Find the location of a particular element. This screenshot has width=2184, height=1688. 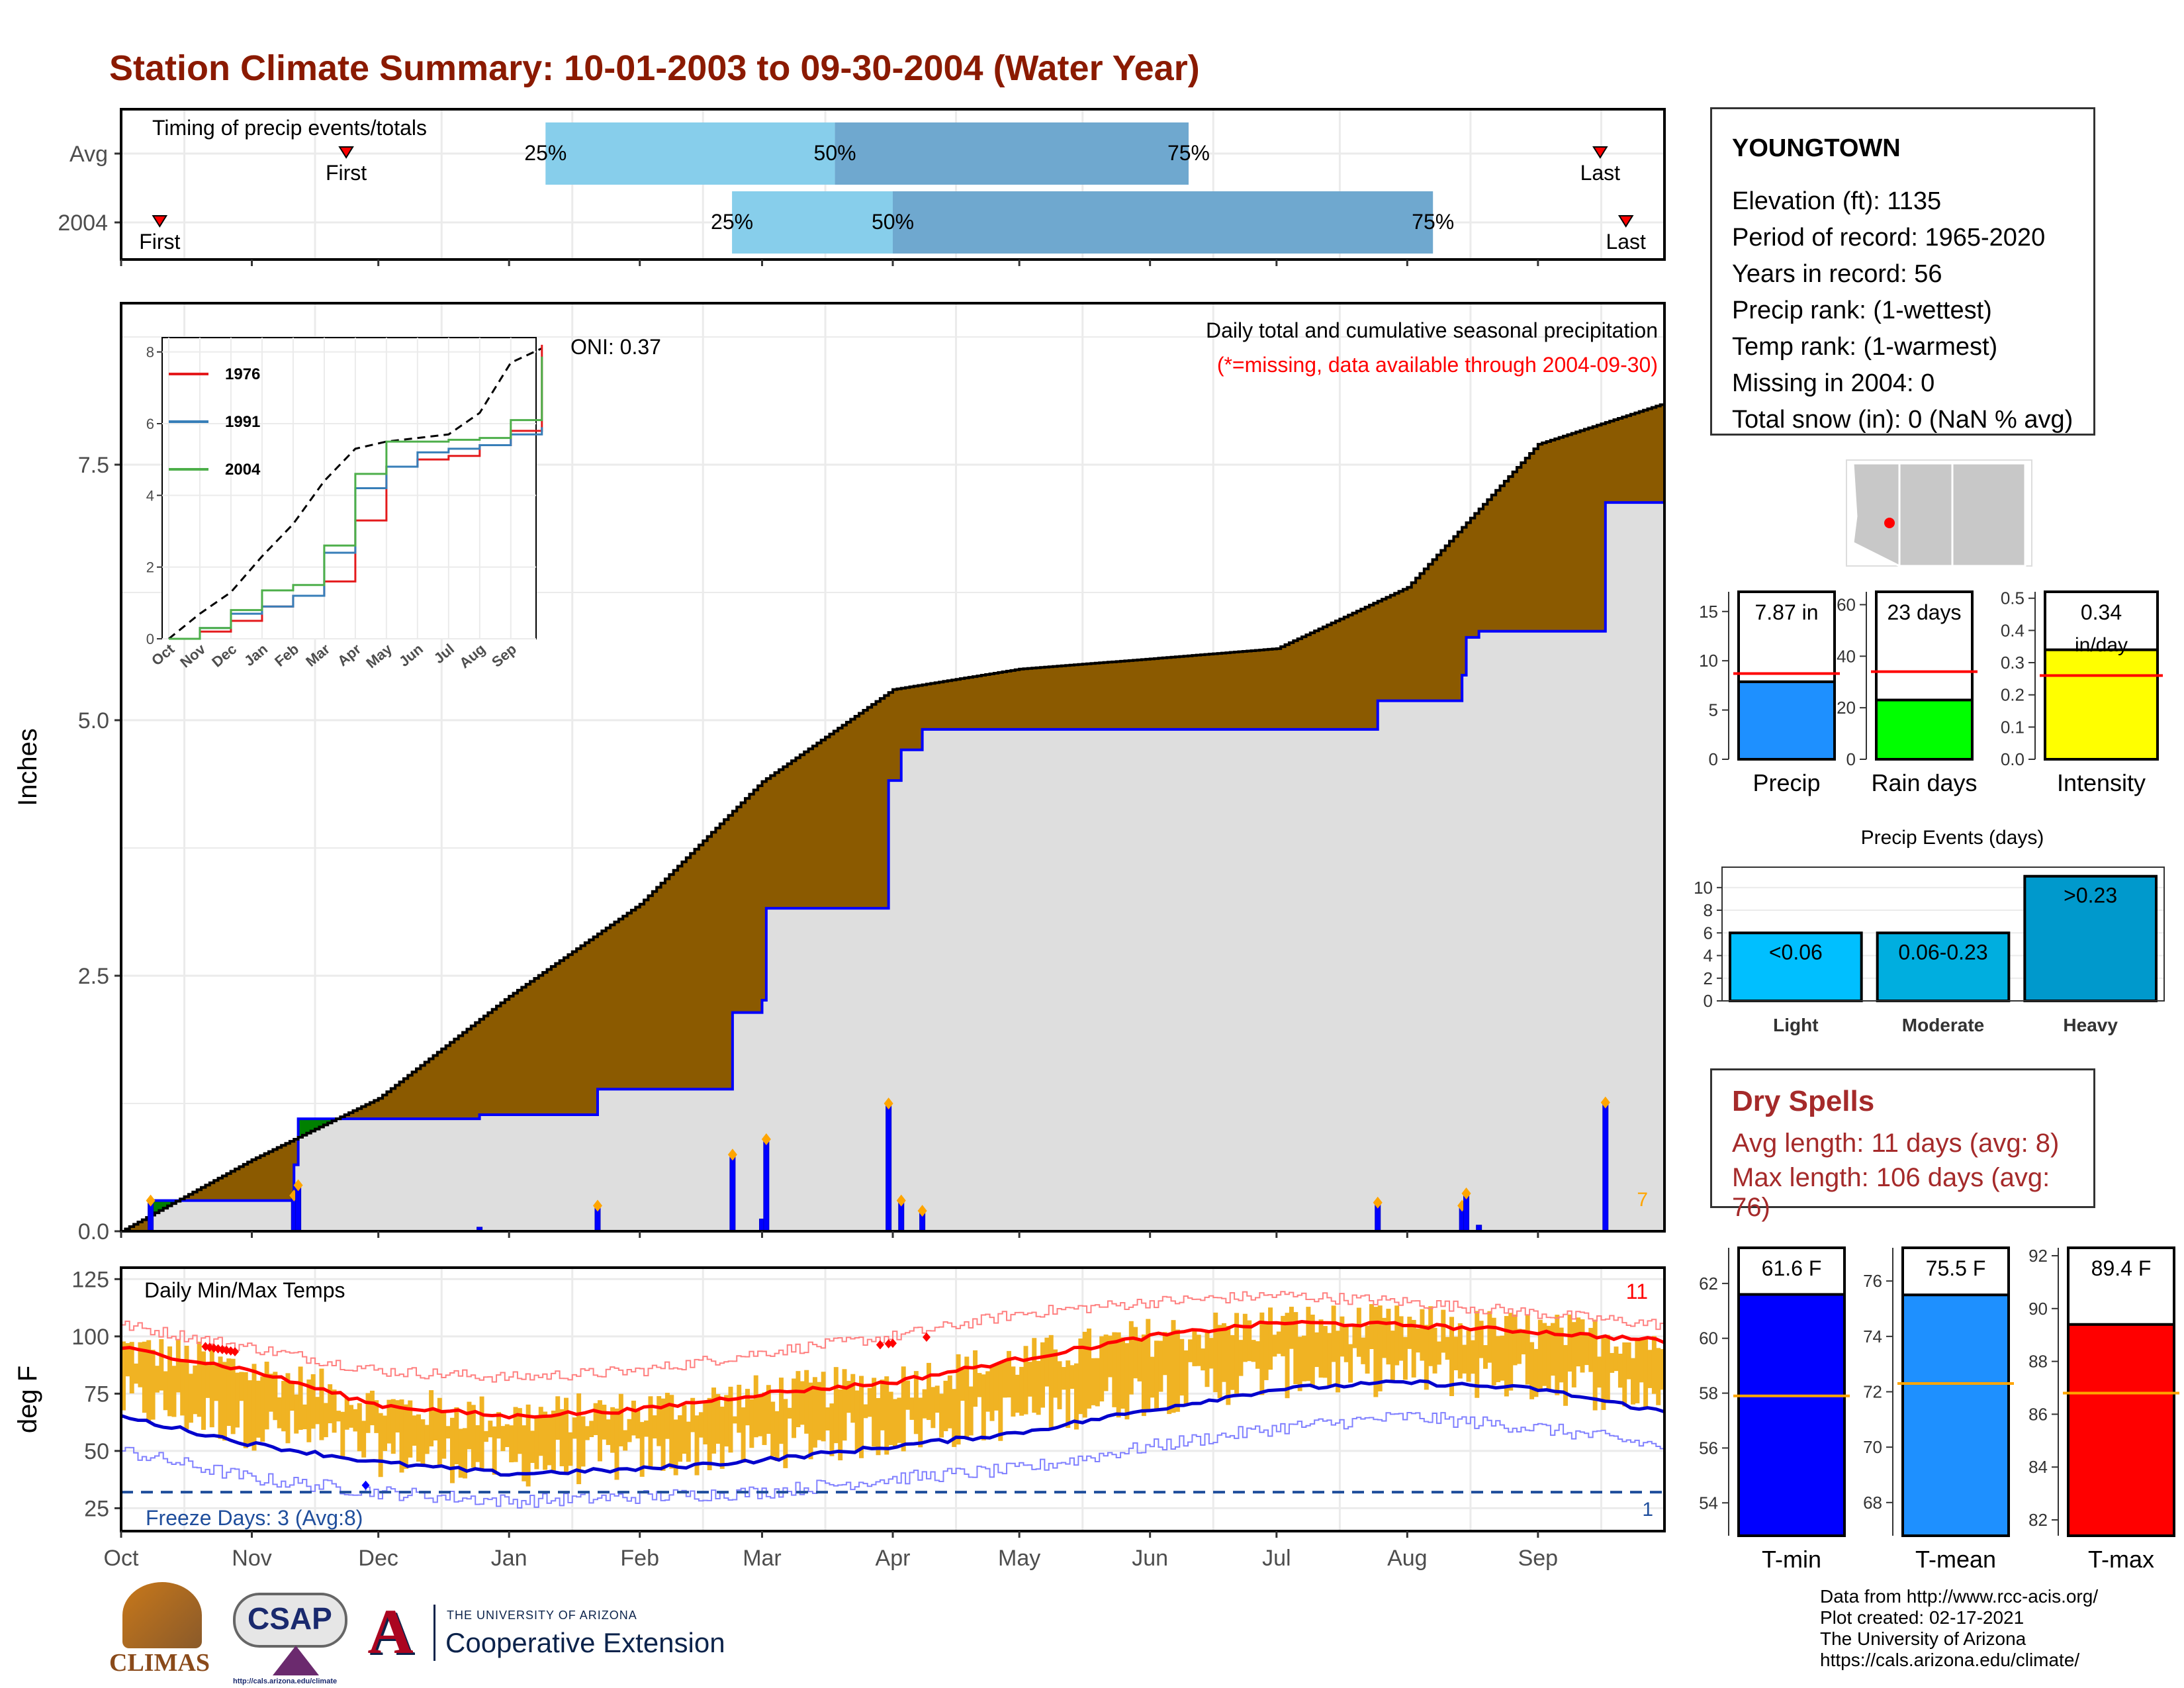

temp-tick-label: 70 is located at coordinates (1872, 1447).